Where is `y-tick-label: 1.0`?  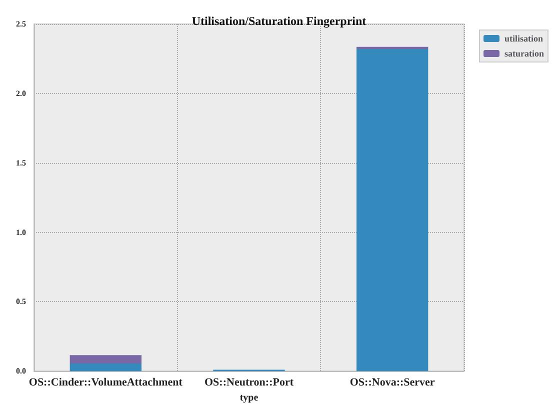 y-tick-label: 1.0 is located at coordinates (21, 232).